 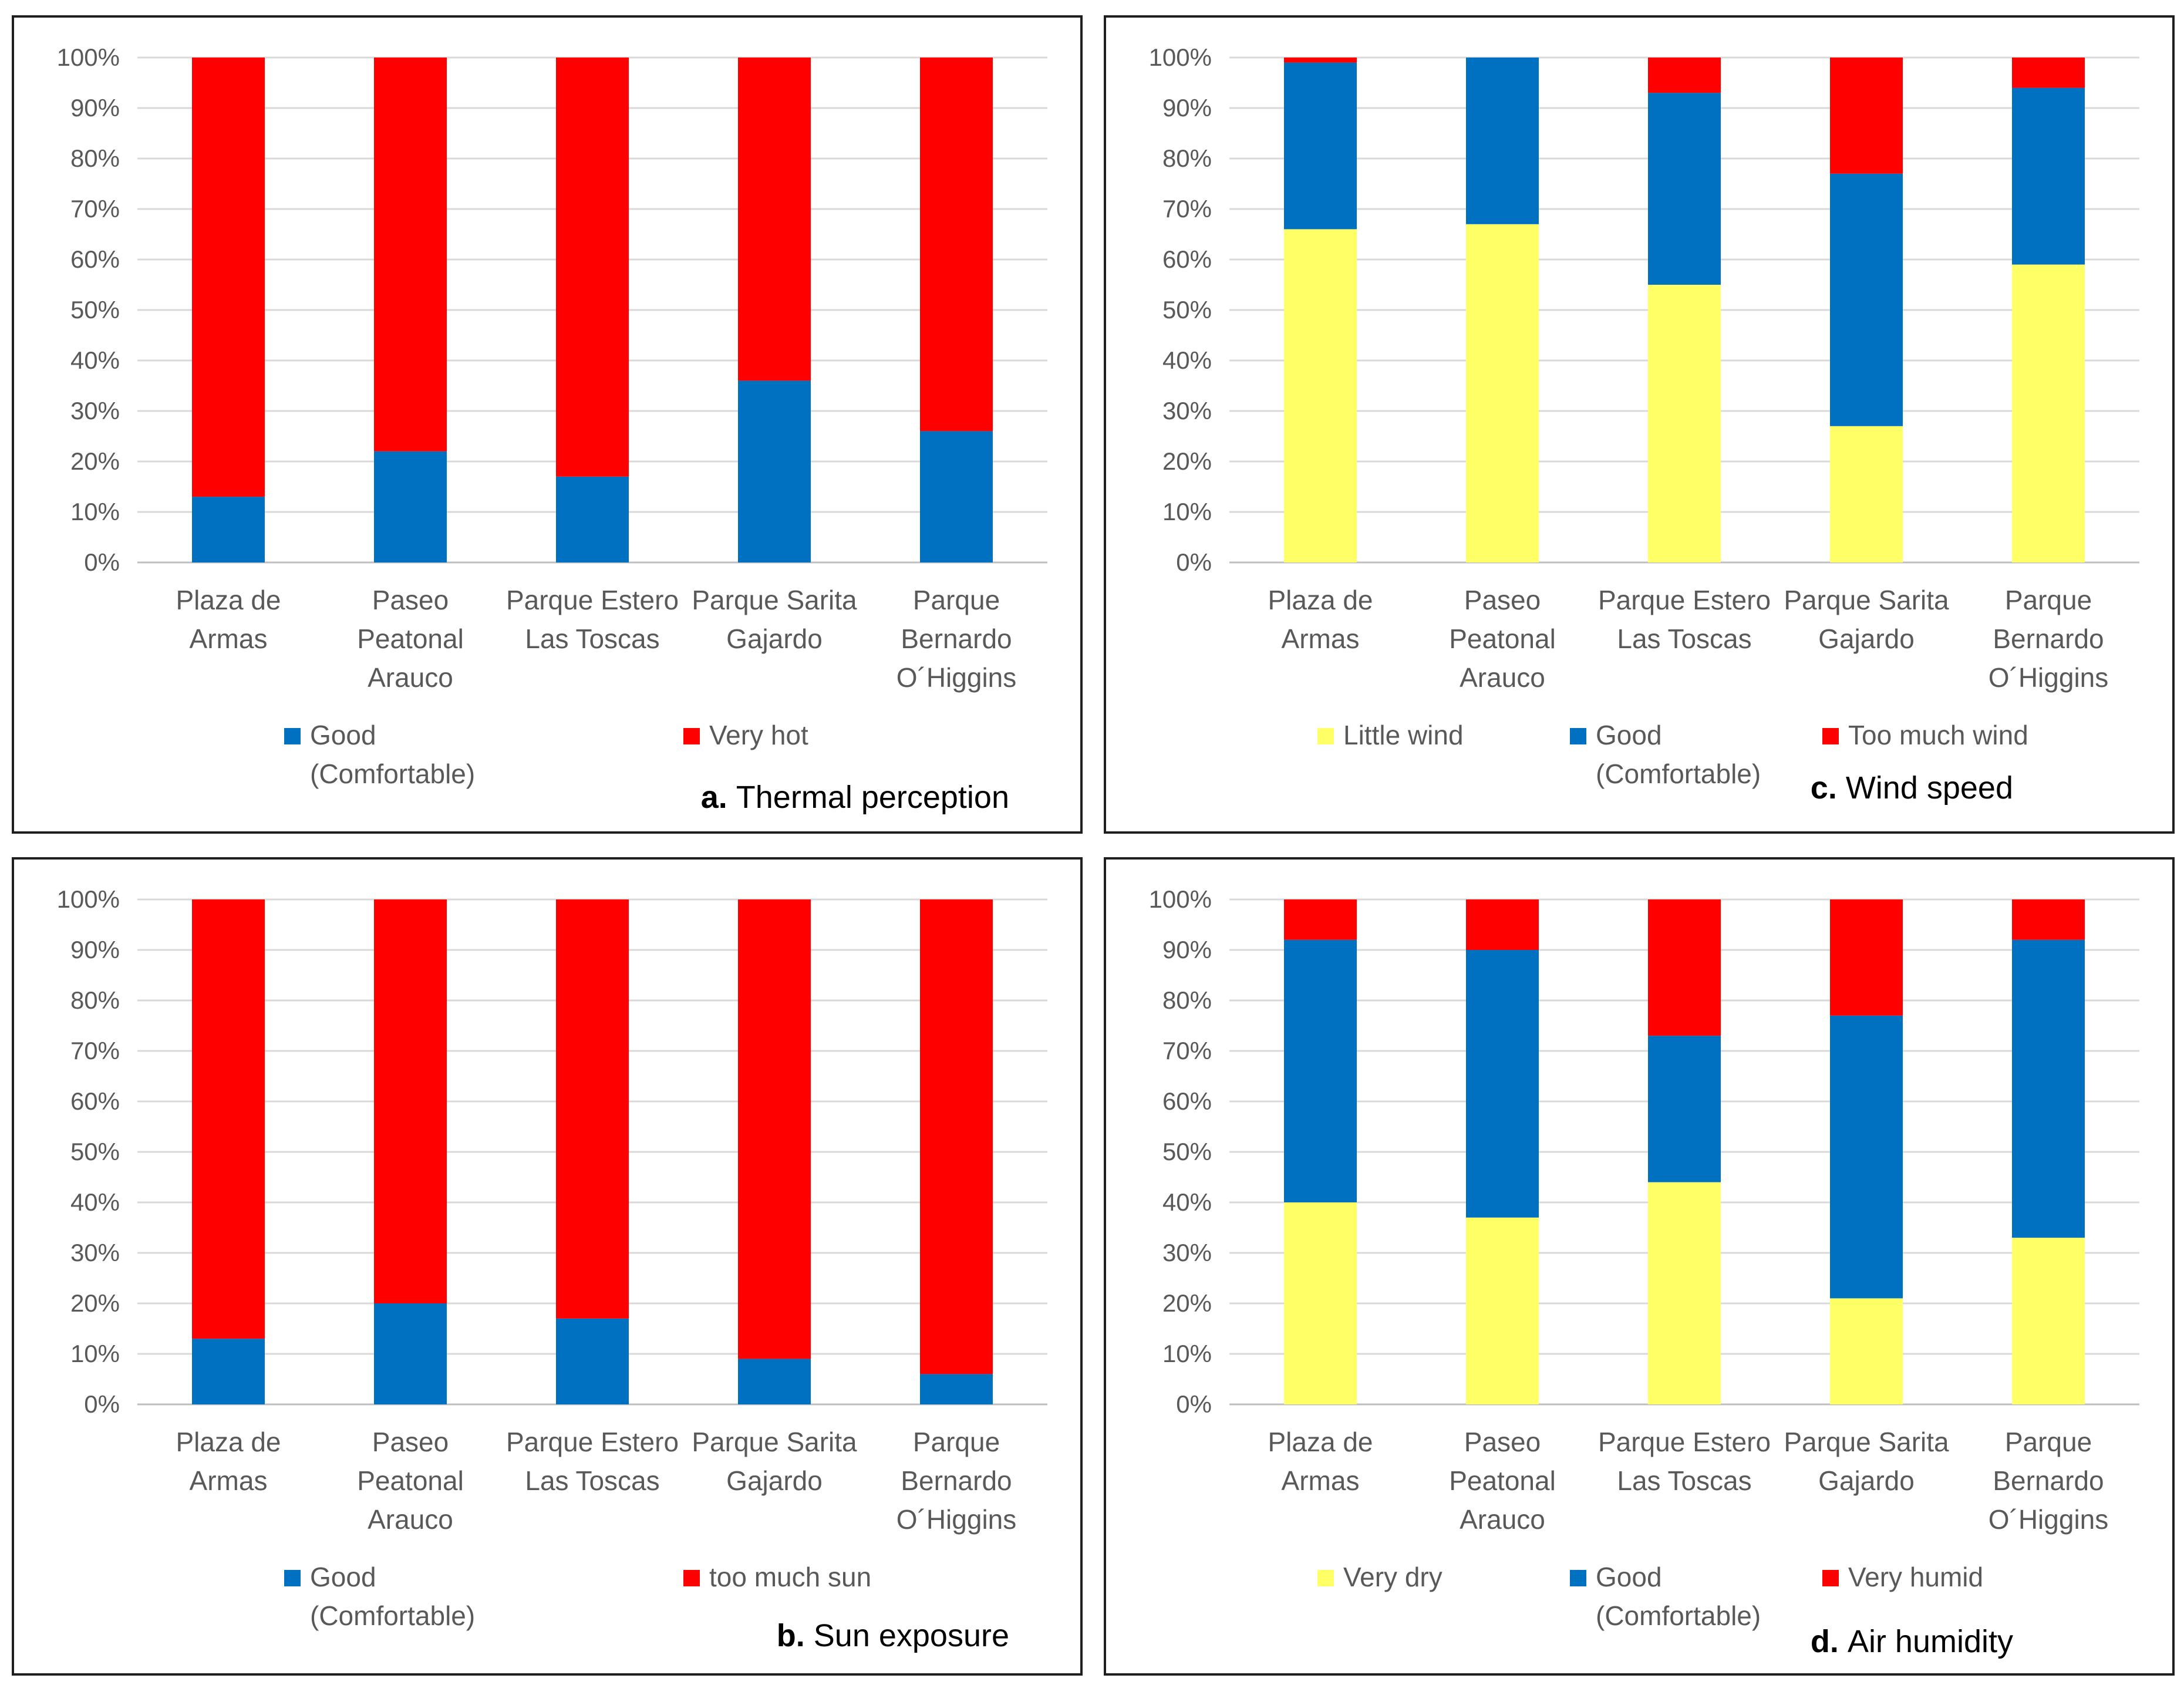 I want to click on legend-swatch-very-hot, so click(x=691, y=736).